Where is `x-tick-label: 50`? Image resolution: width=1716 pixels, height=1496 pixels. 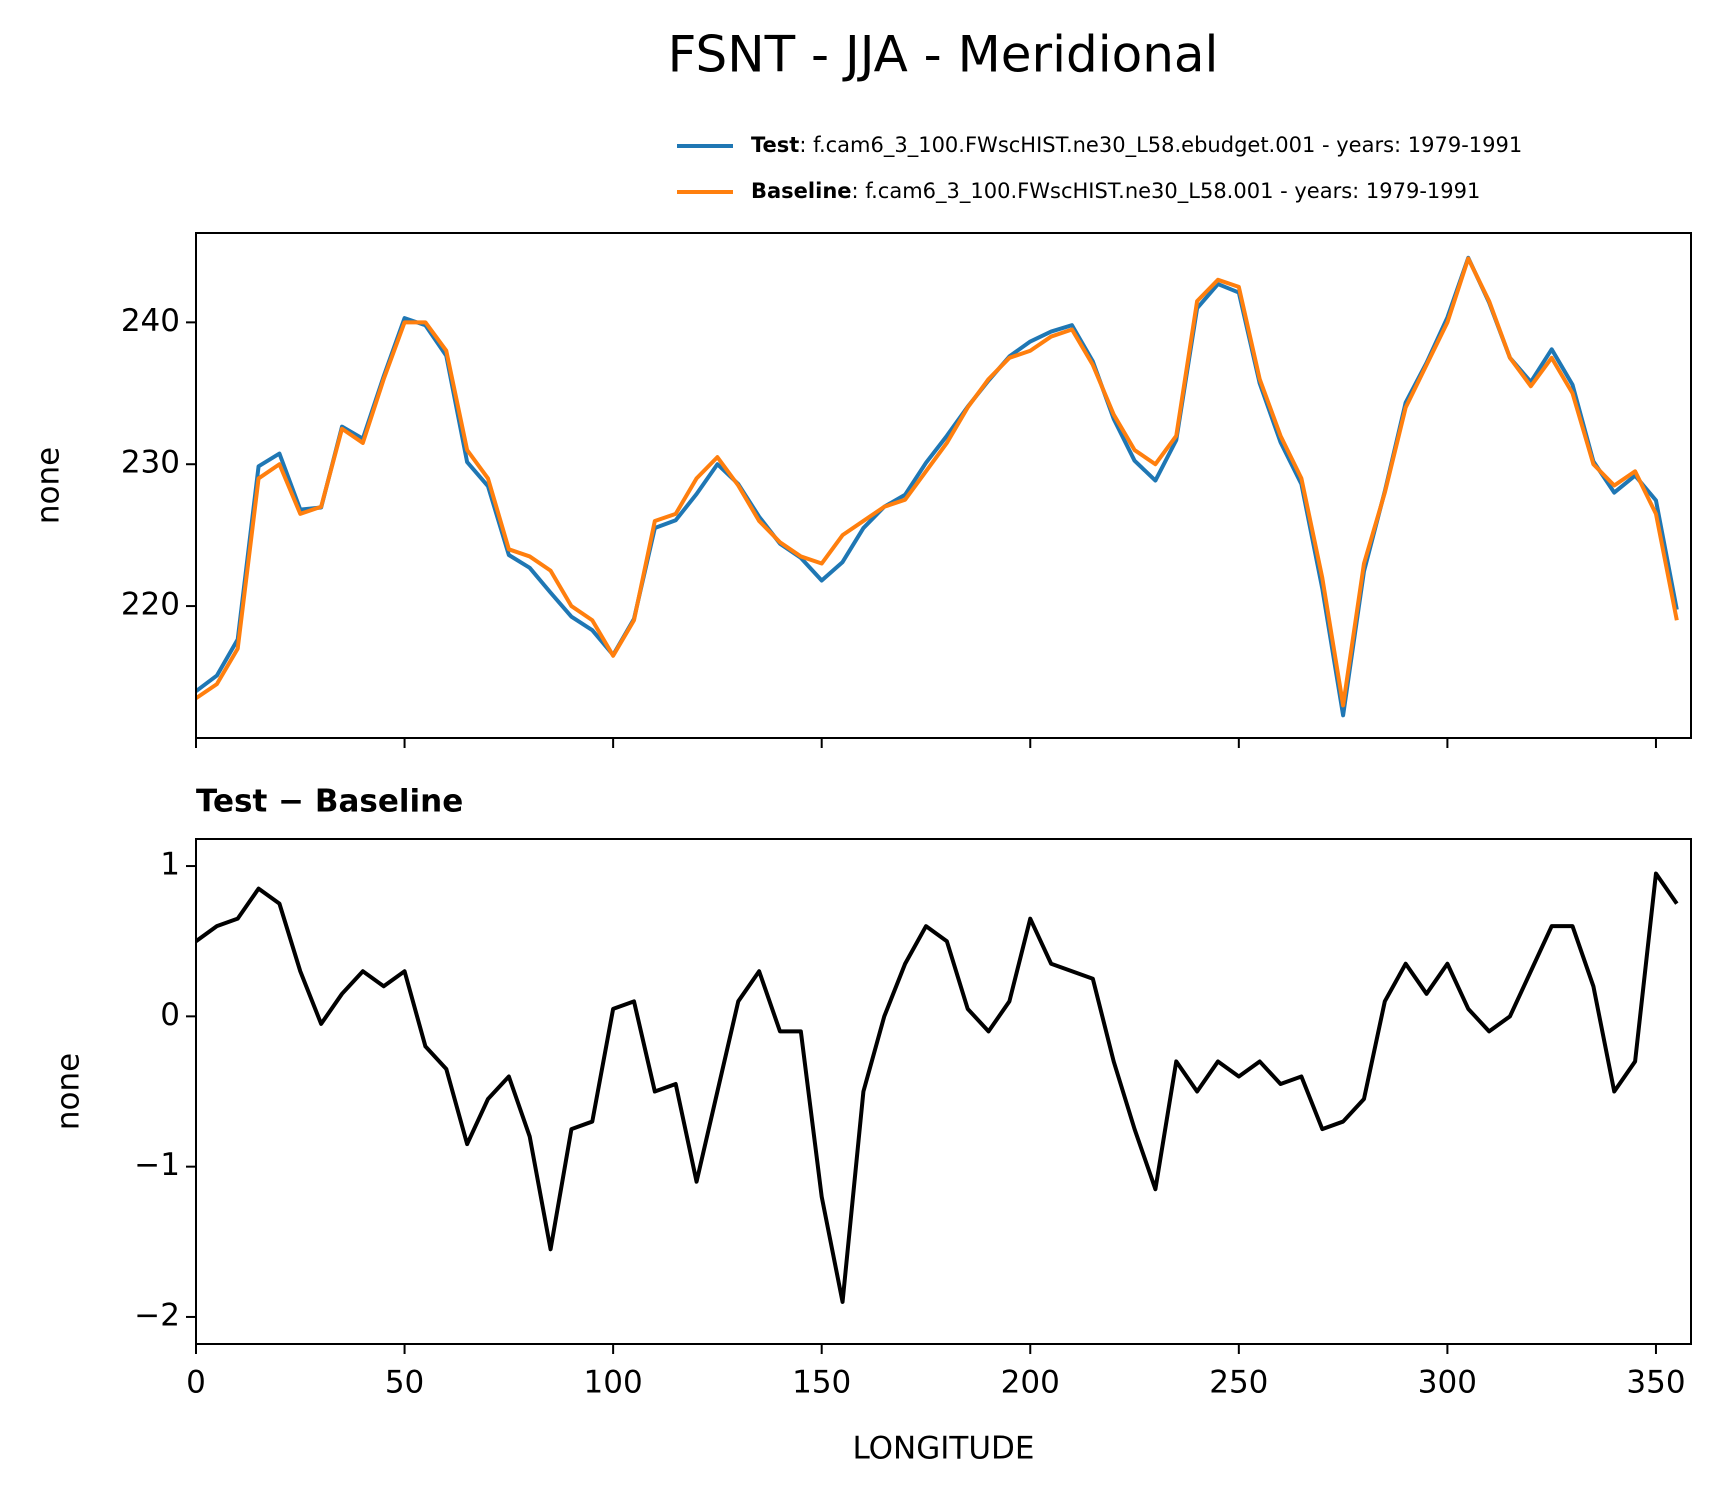
x-tick-label: 50 is located at coordinates (404, 1383).